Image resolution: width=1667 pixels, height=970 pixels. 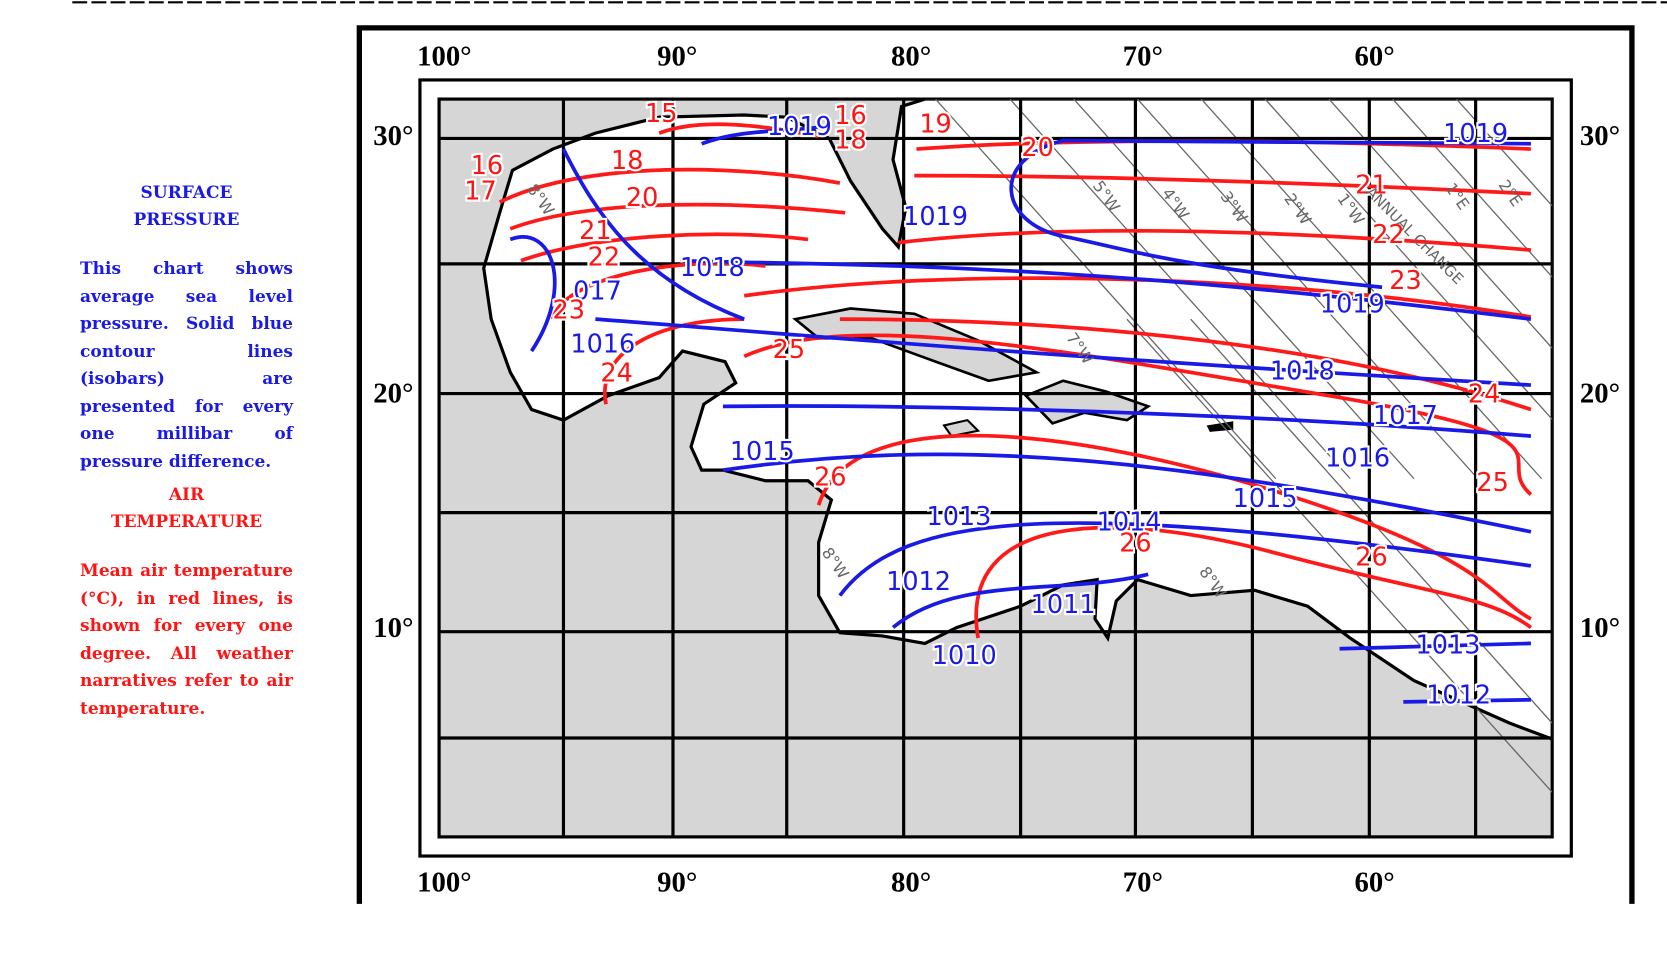 I want to click on isotherm-label: 17, so click(x=480, y=192).